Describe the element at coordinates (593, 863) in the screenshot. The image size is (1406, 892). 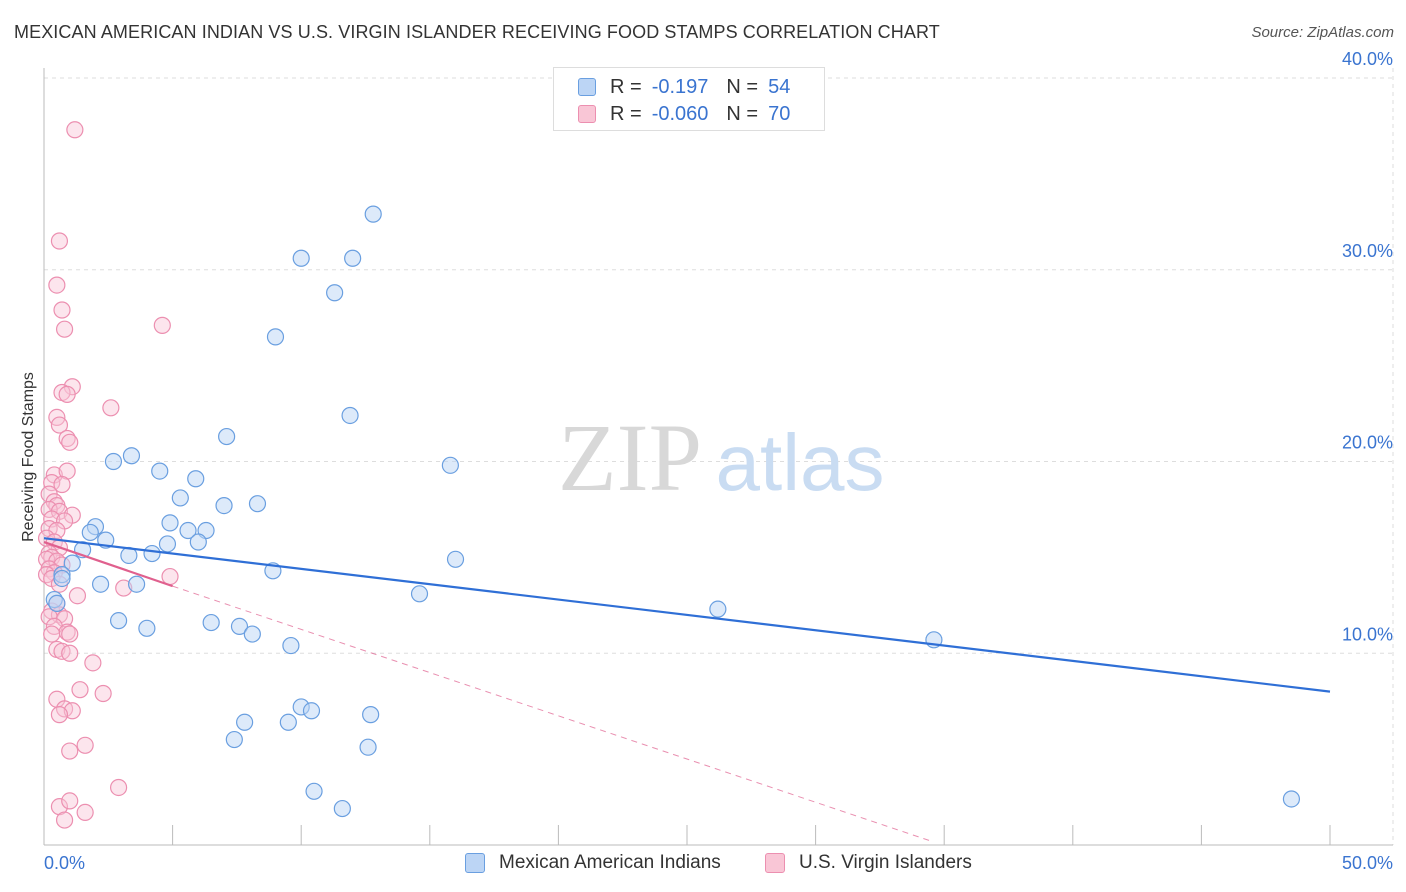
I see `legend-item-mexican-american-indians: Mexican American Indians` at that location.